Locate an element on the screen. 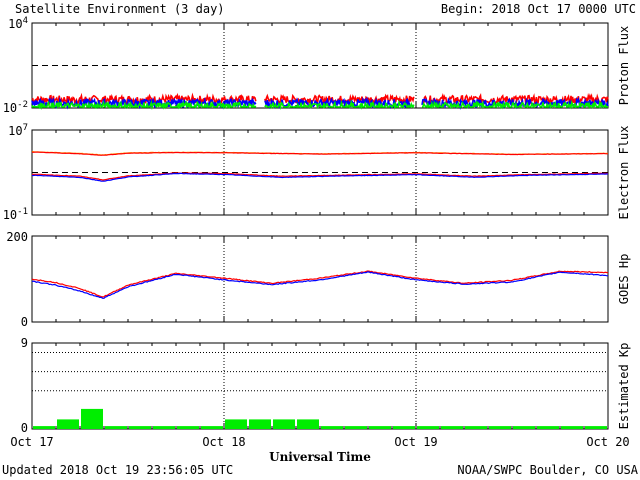 The image size is (640, 480). y-tick-label-bottom: 10-2 is located at coordinates (15, 107).